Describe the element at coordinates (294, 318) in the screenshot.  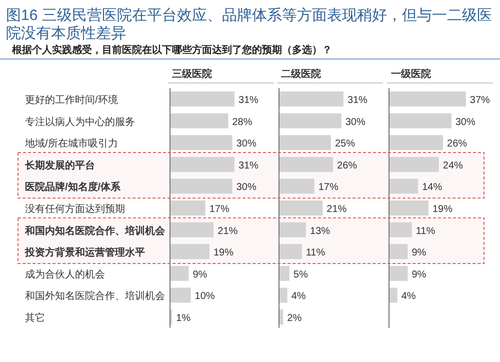
I see `data-label: 2%` at that location.